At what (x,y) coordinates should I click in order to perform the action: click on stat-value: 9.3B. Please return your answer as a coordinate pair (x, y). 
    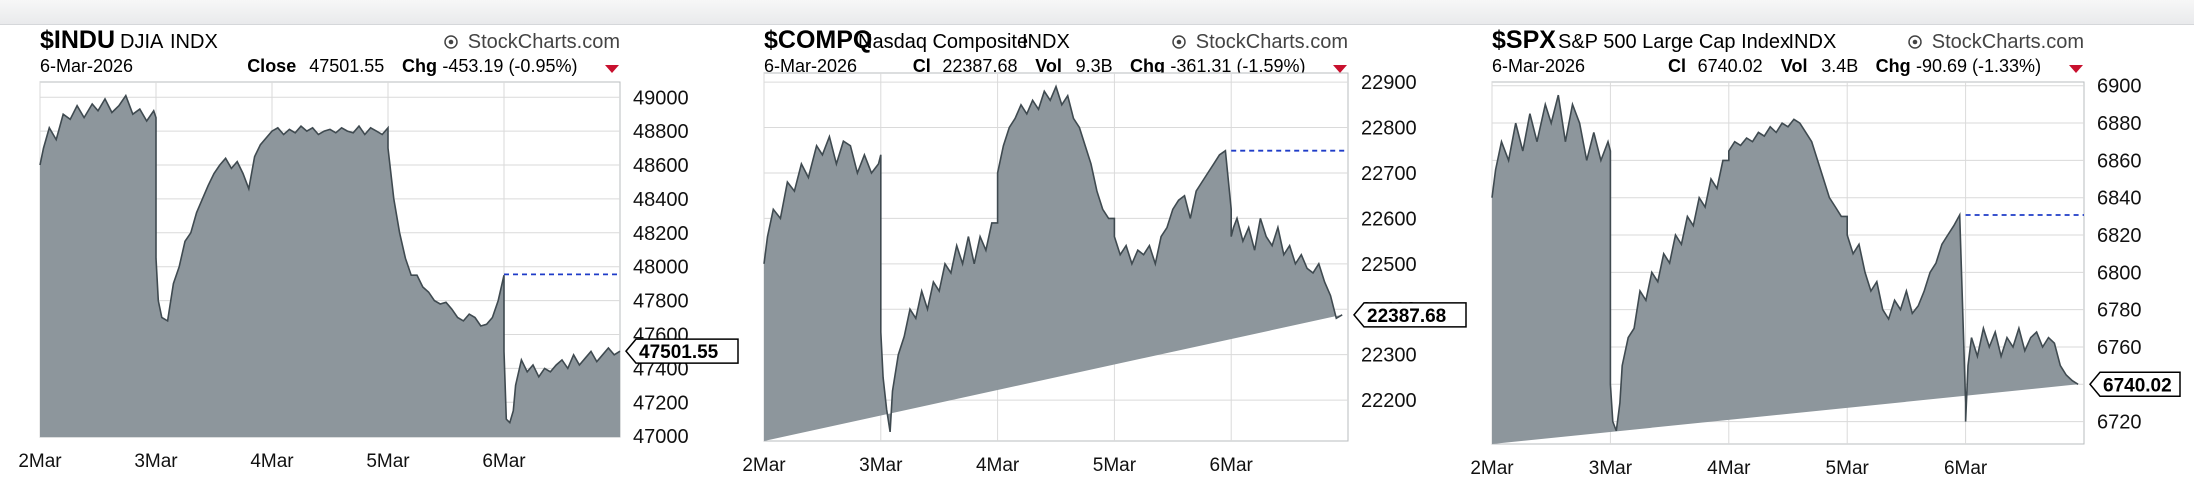
    Looking at the image, I should click on (1094, 66).